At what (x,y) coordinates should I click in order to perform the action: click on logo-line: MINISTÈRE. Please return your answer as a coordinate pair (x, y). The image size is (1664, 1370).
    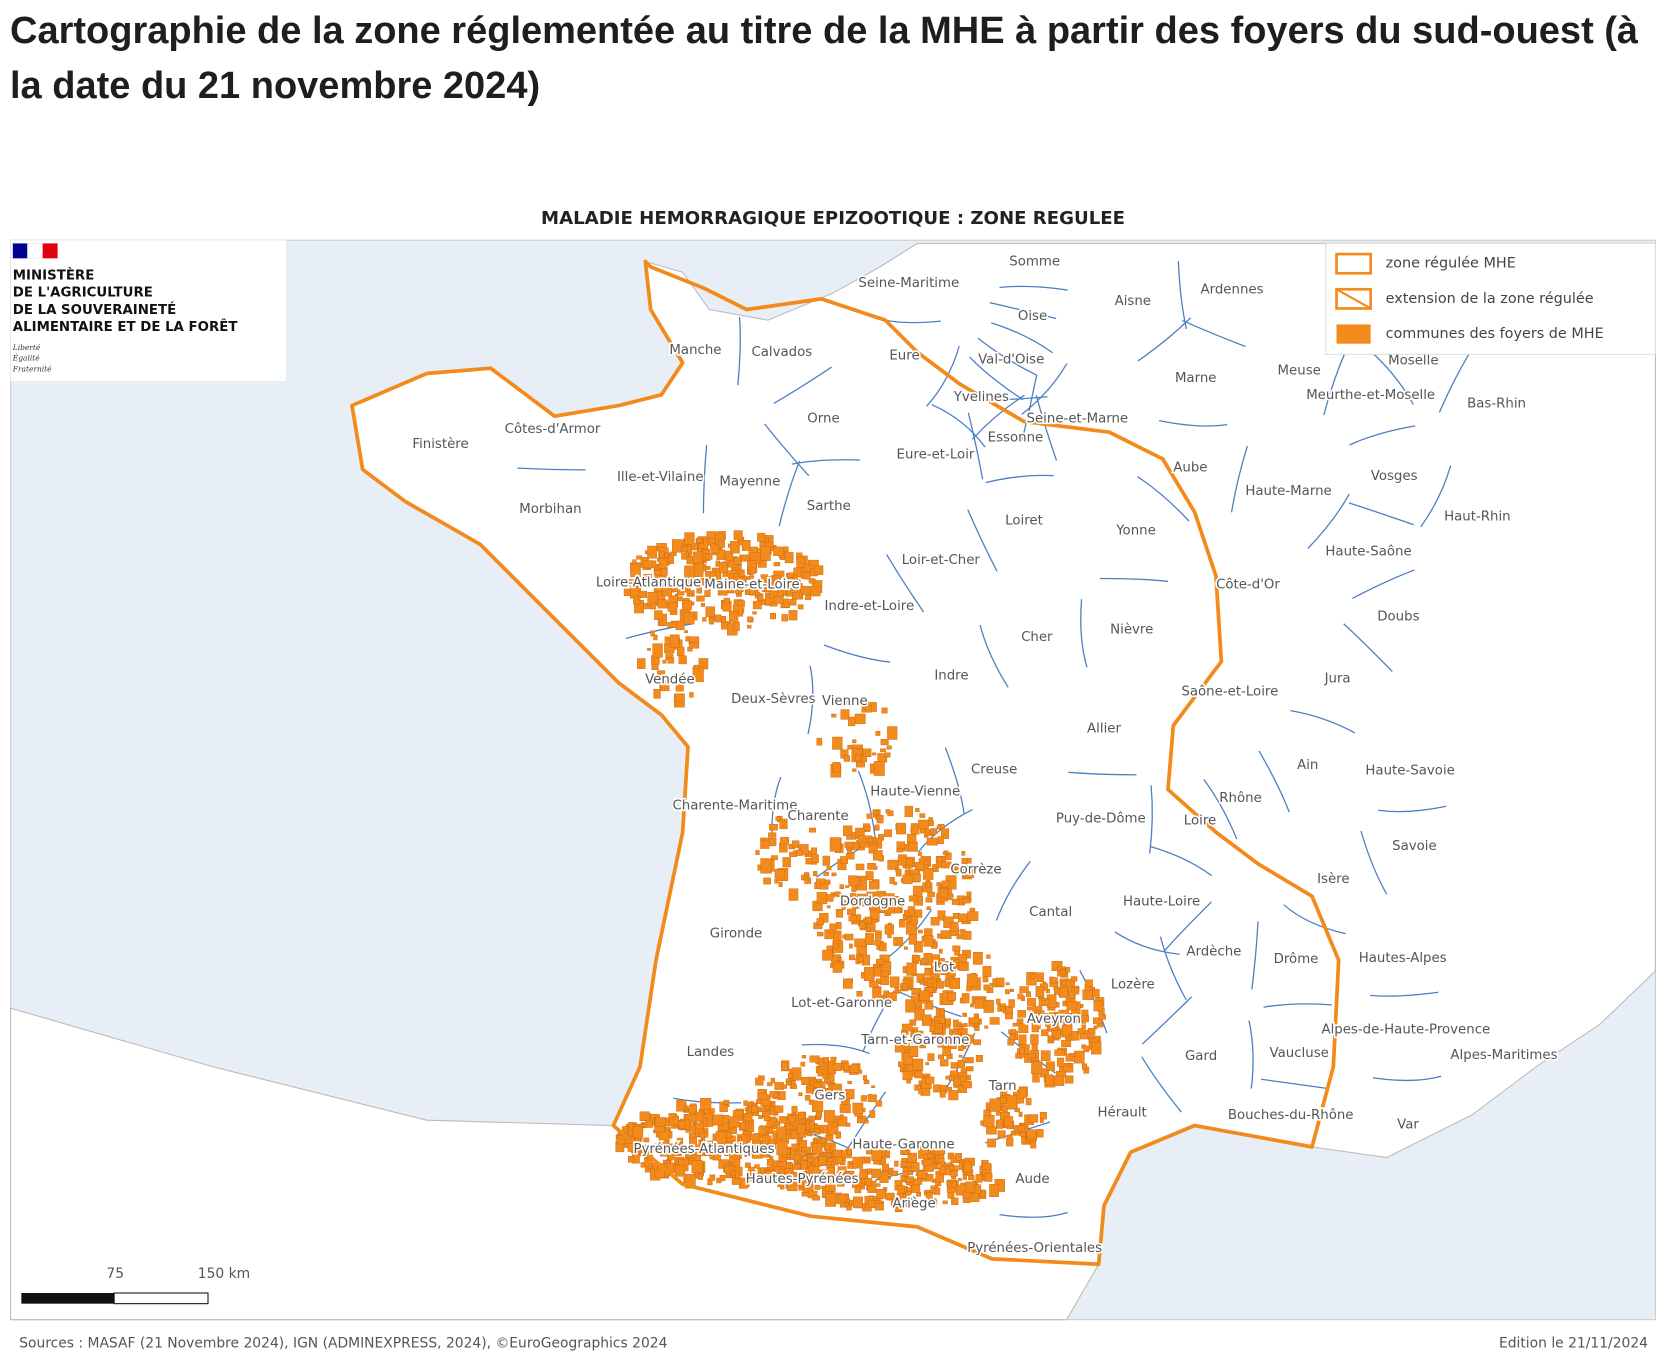
    Looking at the image, I should click on (53, 275).